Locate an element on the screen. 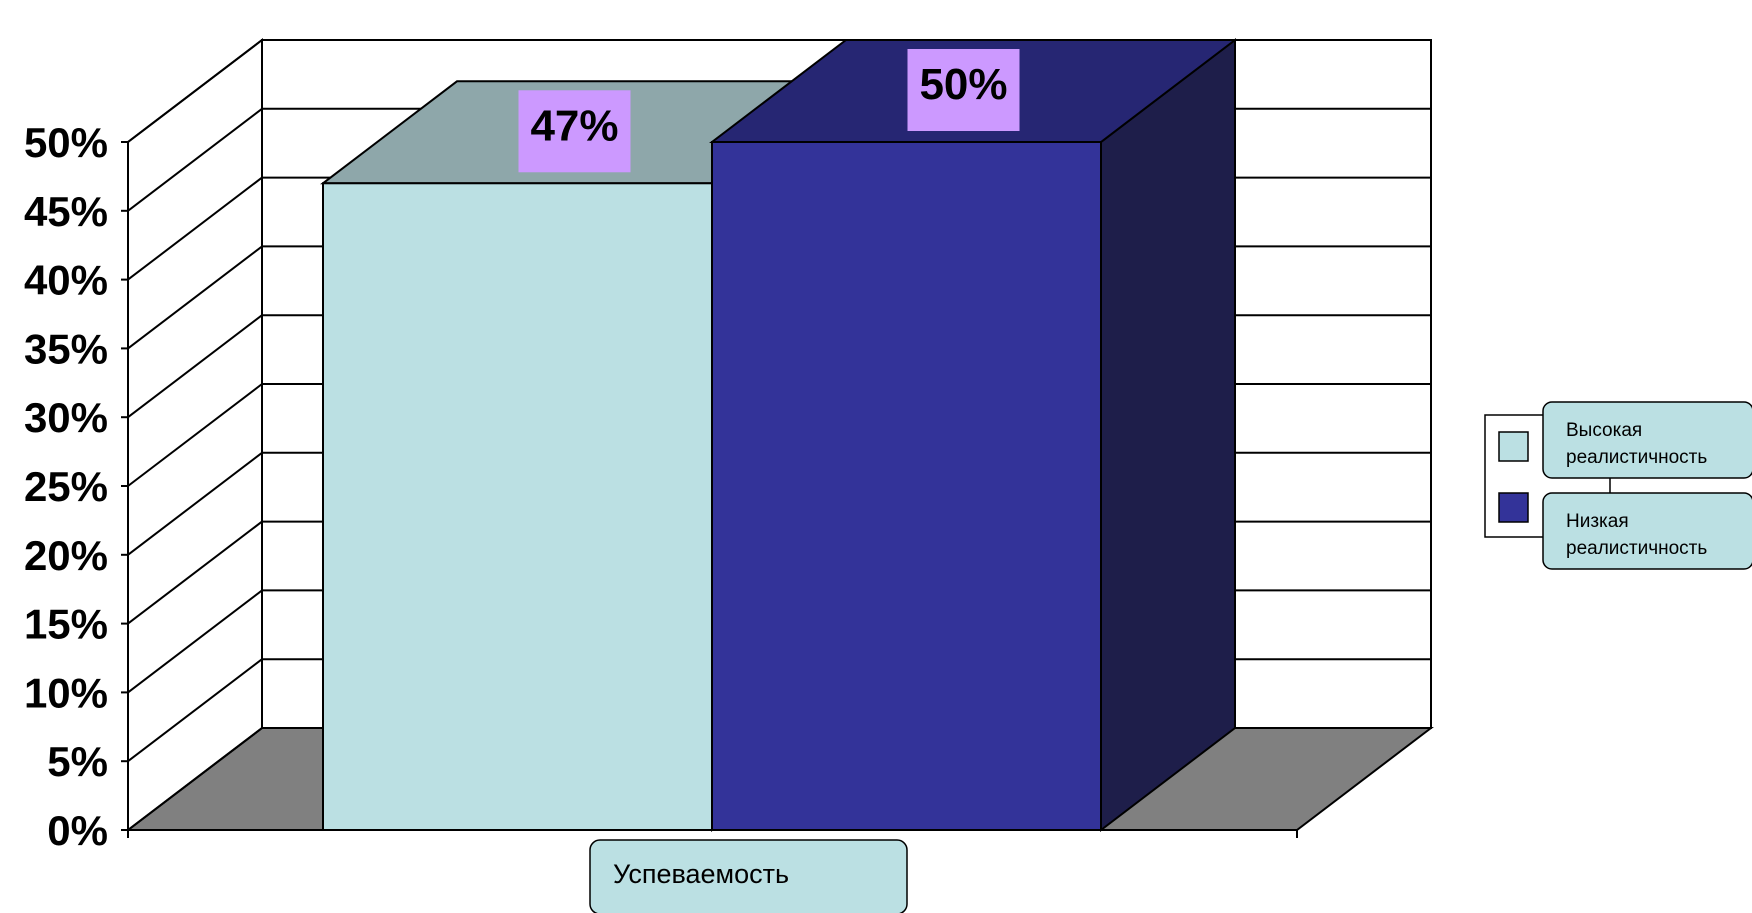  legend-callout-high is located at coordinates (1647, 440).